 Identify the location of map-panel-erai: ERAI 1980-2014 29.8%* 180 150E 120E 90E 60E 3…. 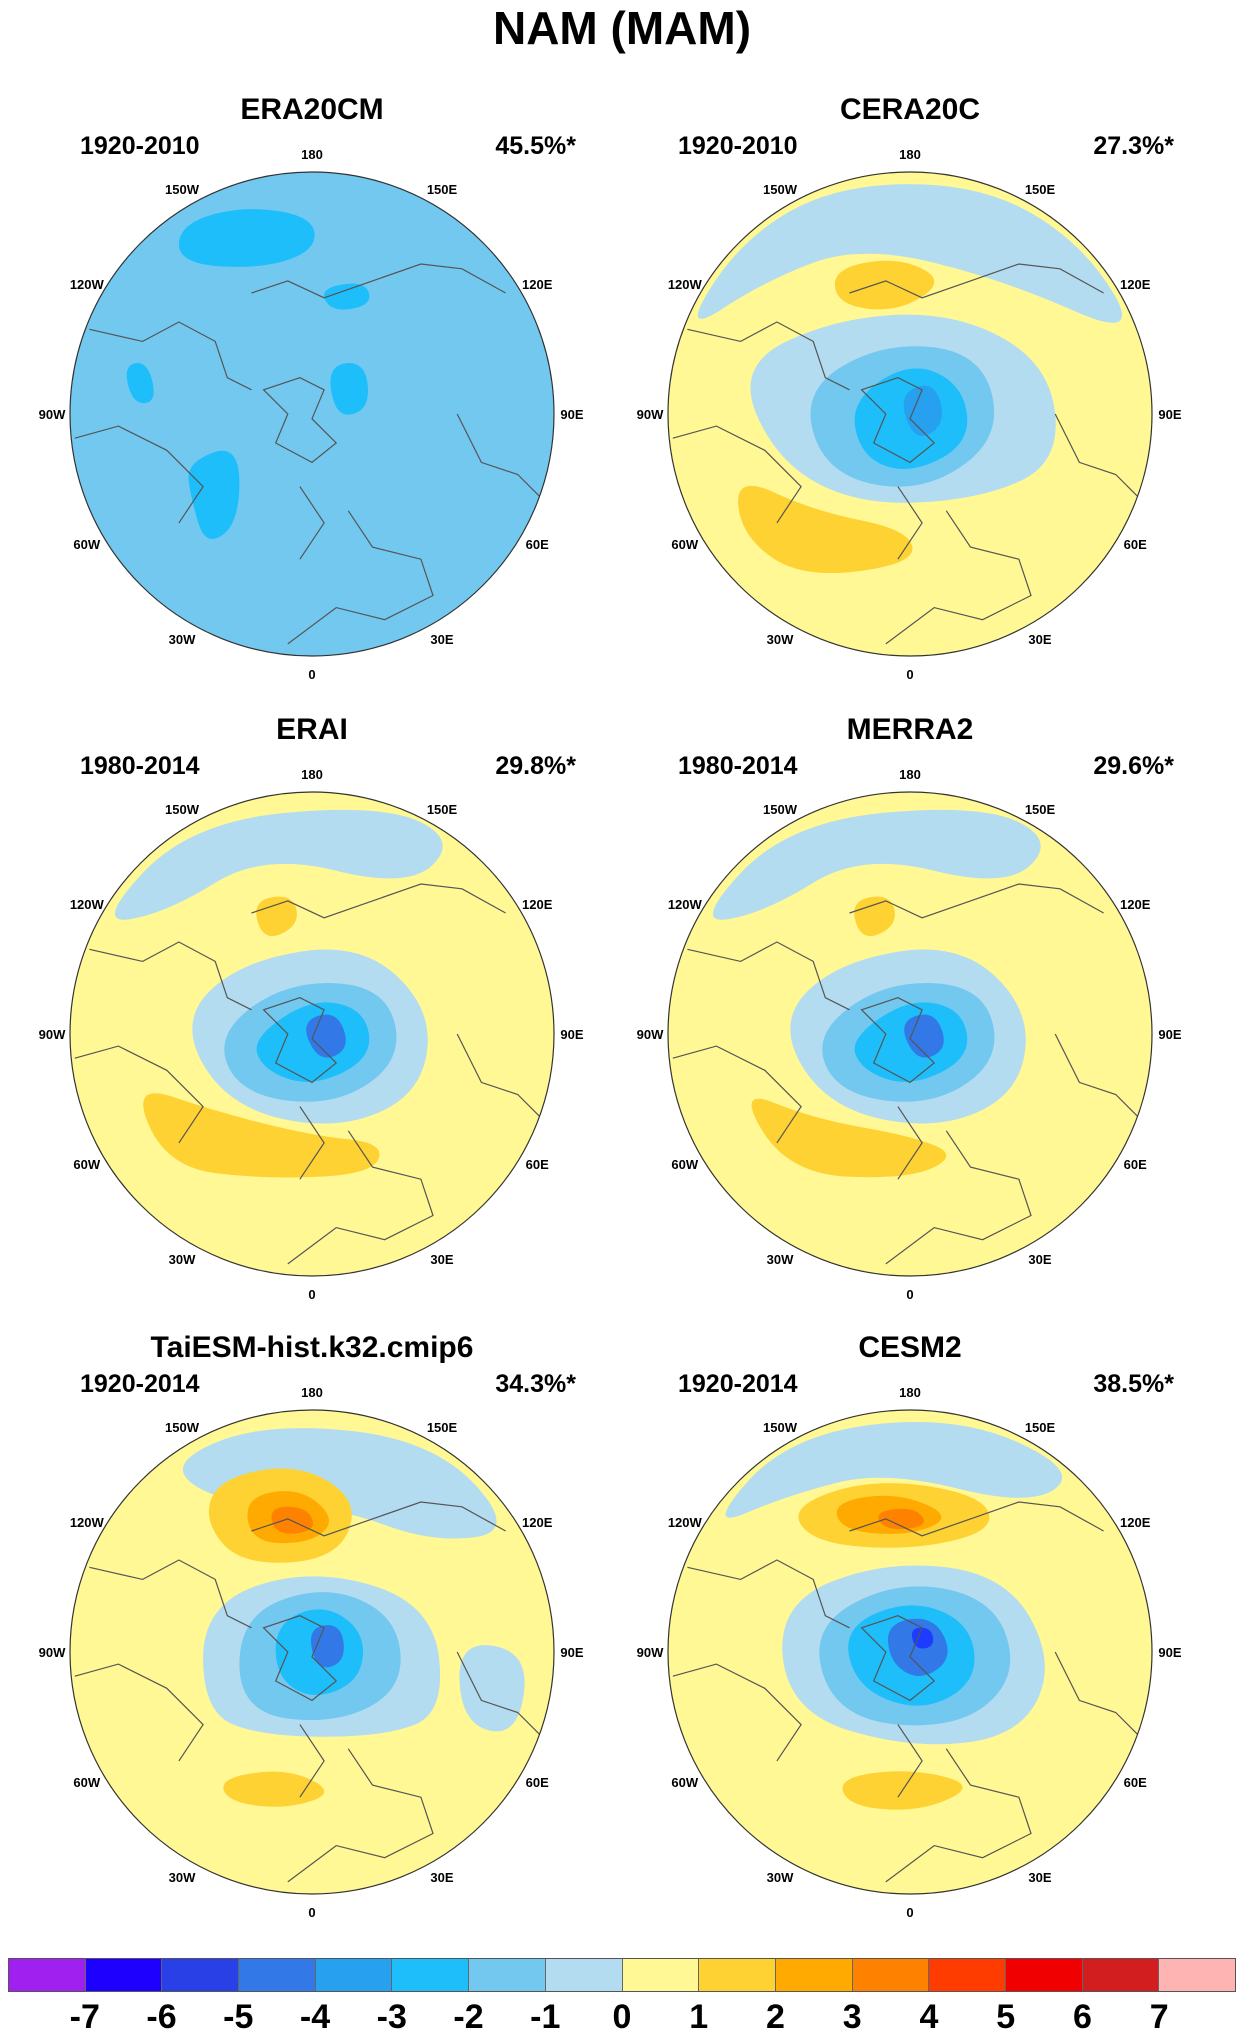
(311, 1012).